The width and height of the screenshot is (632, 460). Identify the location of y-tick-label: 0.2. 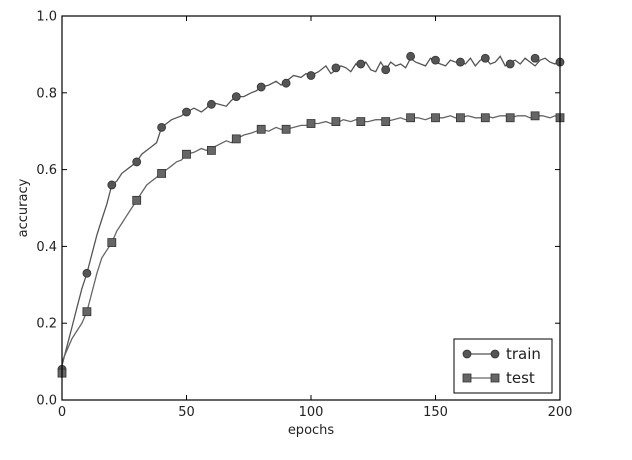
(46, 324).